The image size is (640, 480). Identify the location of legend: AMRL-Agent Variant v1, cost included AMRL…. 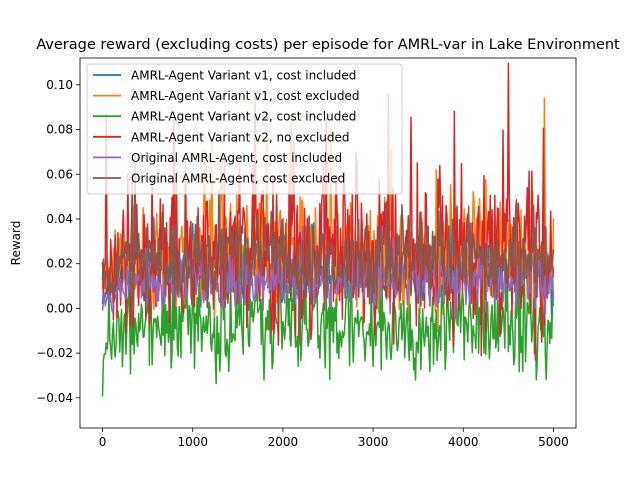
(244, 129).